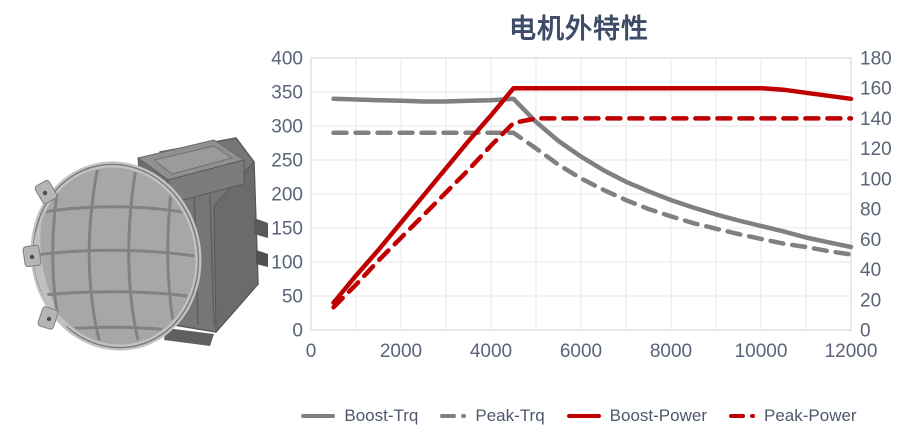  I want to click on y-right-tick-label: 100, so click(876, 179).